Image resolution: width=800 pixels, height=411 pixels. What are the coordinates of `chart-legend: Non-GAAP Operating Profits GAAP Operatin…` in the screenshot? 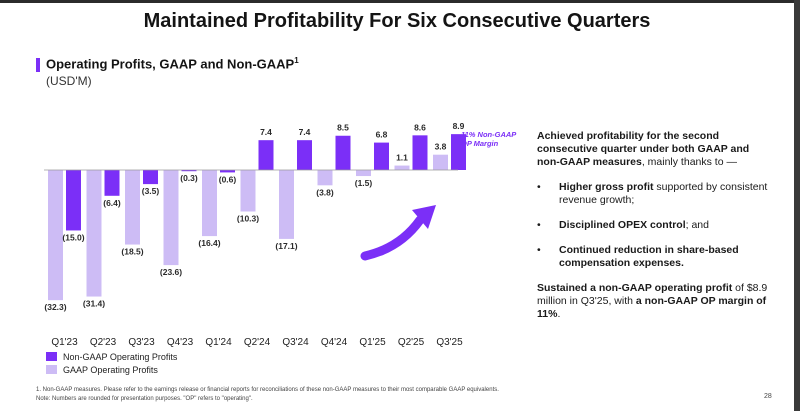 It's located at (111, 363).